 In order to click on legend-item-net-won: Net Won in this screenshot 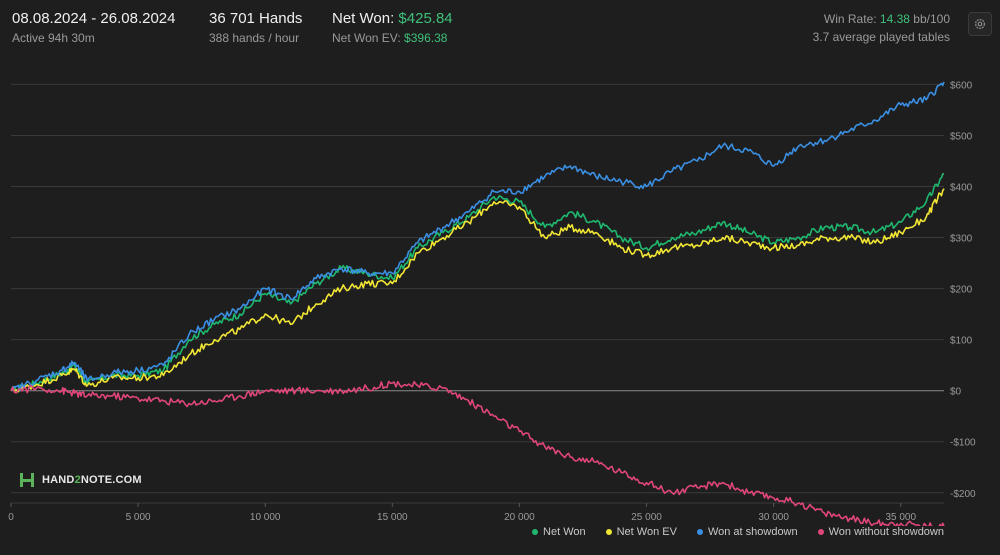, I will do `click(559, 532)`.